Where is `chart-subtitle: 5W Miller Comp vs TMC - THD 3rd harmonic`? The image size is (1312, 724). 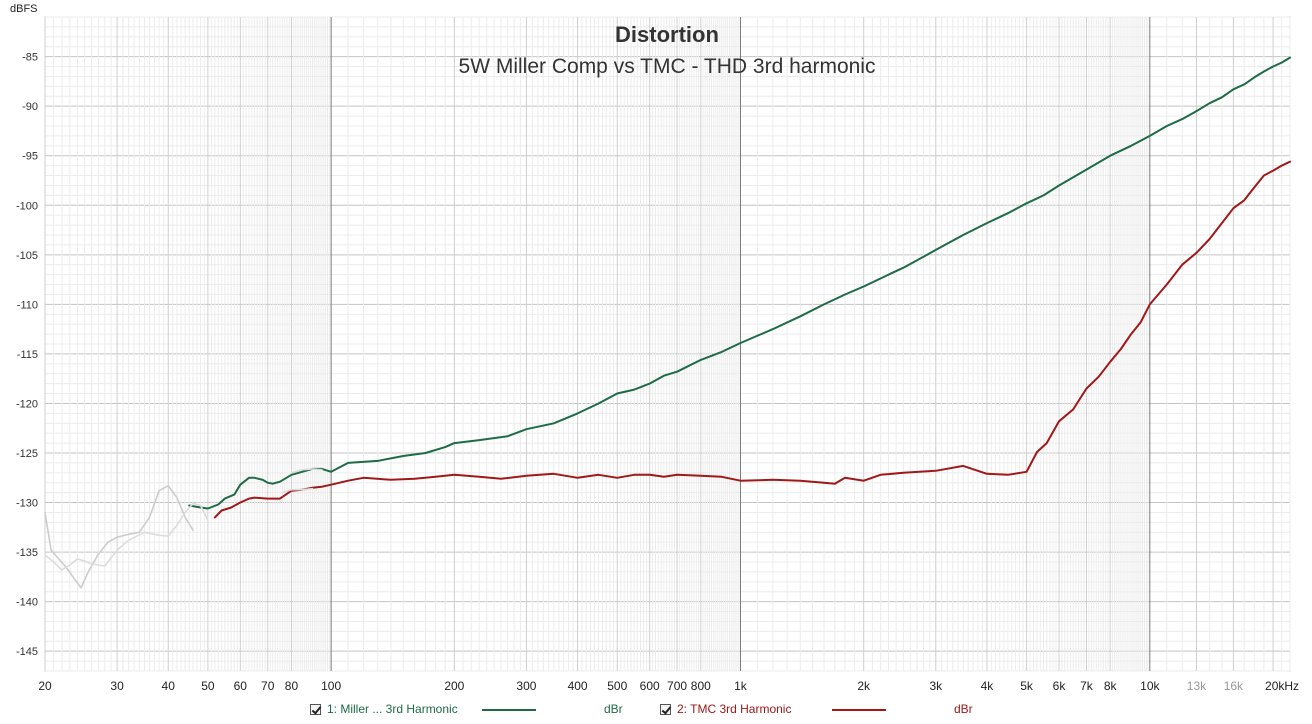 chart-subtitle: 5W Miller Comp vs TMC - THD 3rd harmonic is located at coordinates (667, 66).